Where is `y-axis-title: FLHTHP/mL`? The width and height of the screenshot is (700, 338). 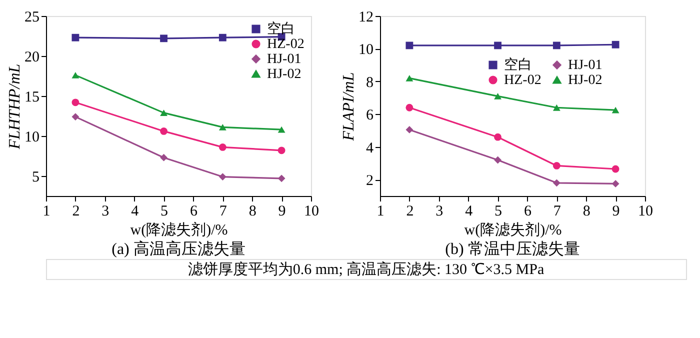
y-axis-title: FLHTHP/mL is located at coordinates (15, 107).